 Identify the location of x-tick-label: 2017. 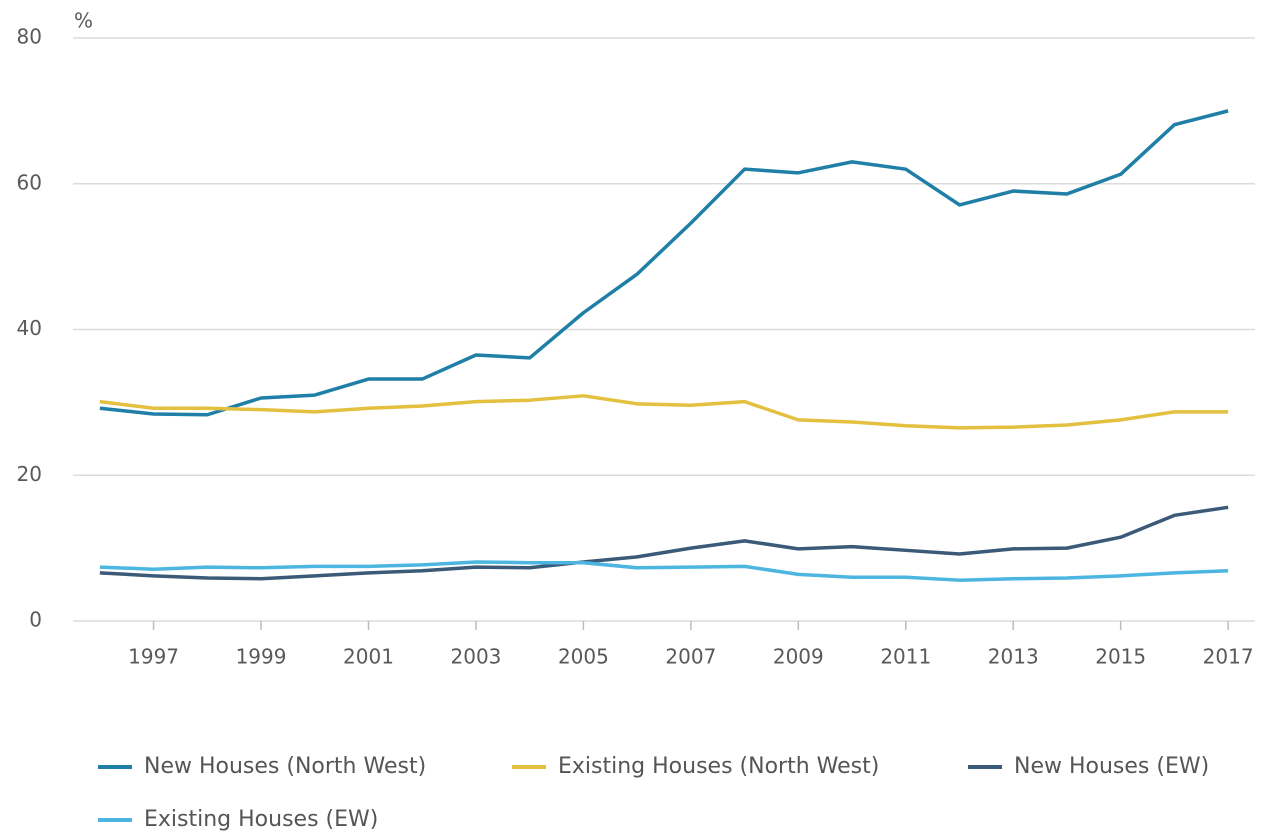
(1228, 657).